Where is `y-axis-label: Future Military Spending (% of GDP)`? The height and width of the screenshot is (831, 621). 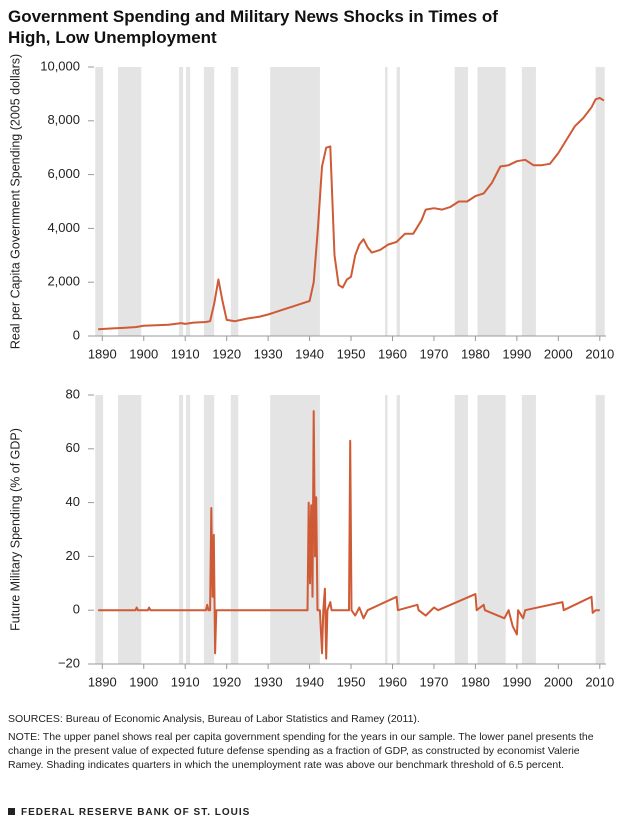
y-axis-label: Future Military Spending (% of GDP) is located at coordinates (15, 529).